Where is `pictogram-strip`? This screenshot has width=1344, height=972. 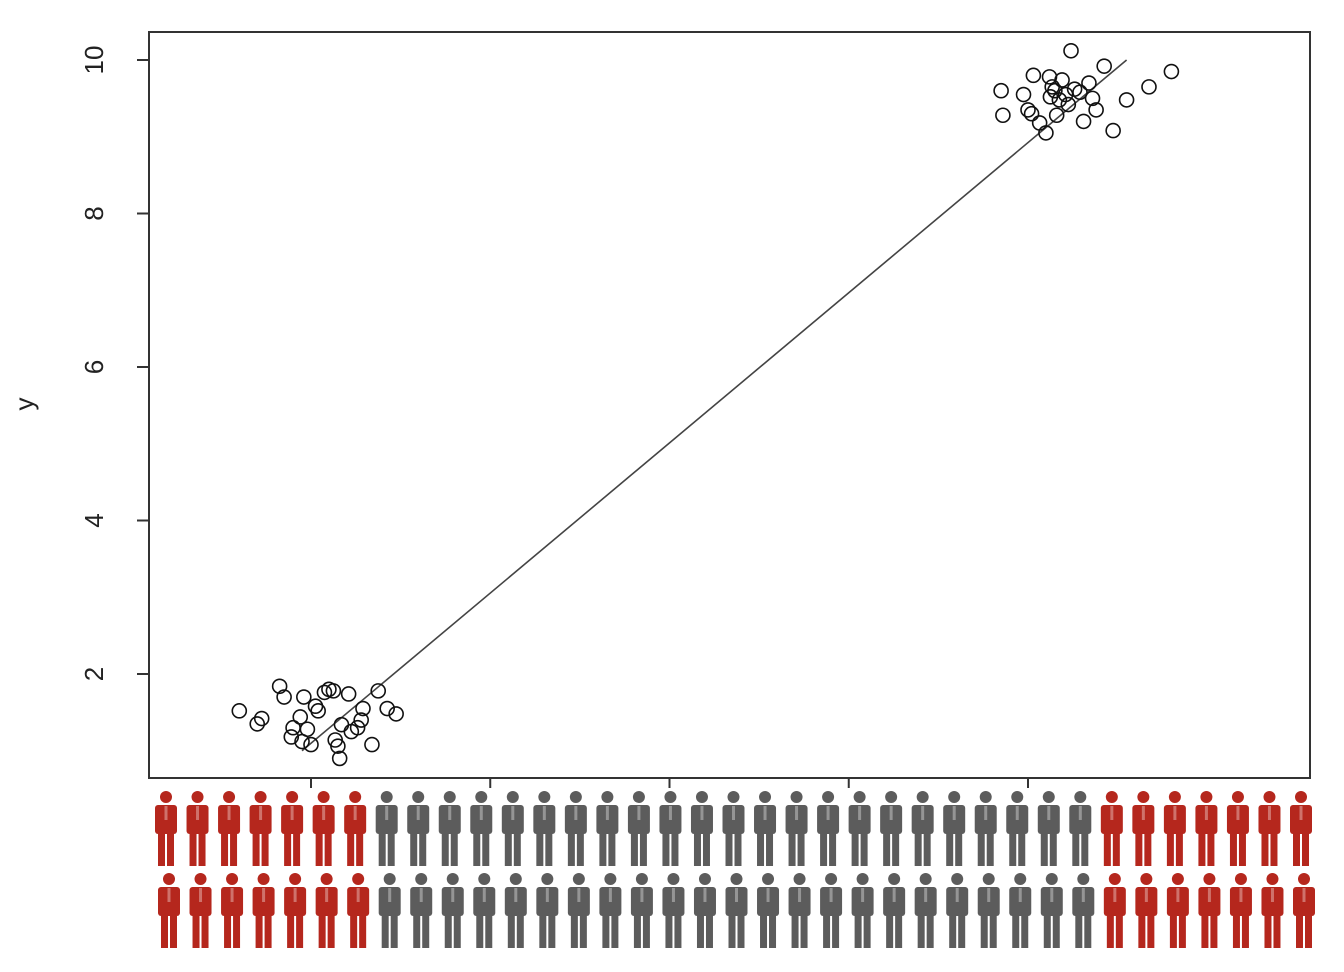
pictogram-strip is located at coordinates (735, 869).